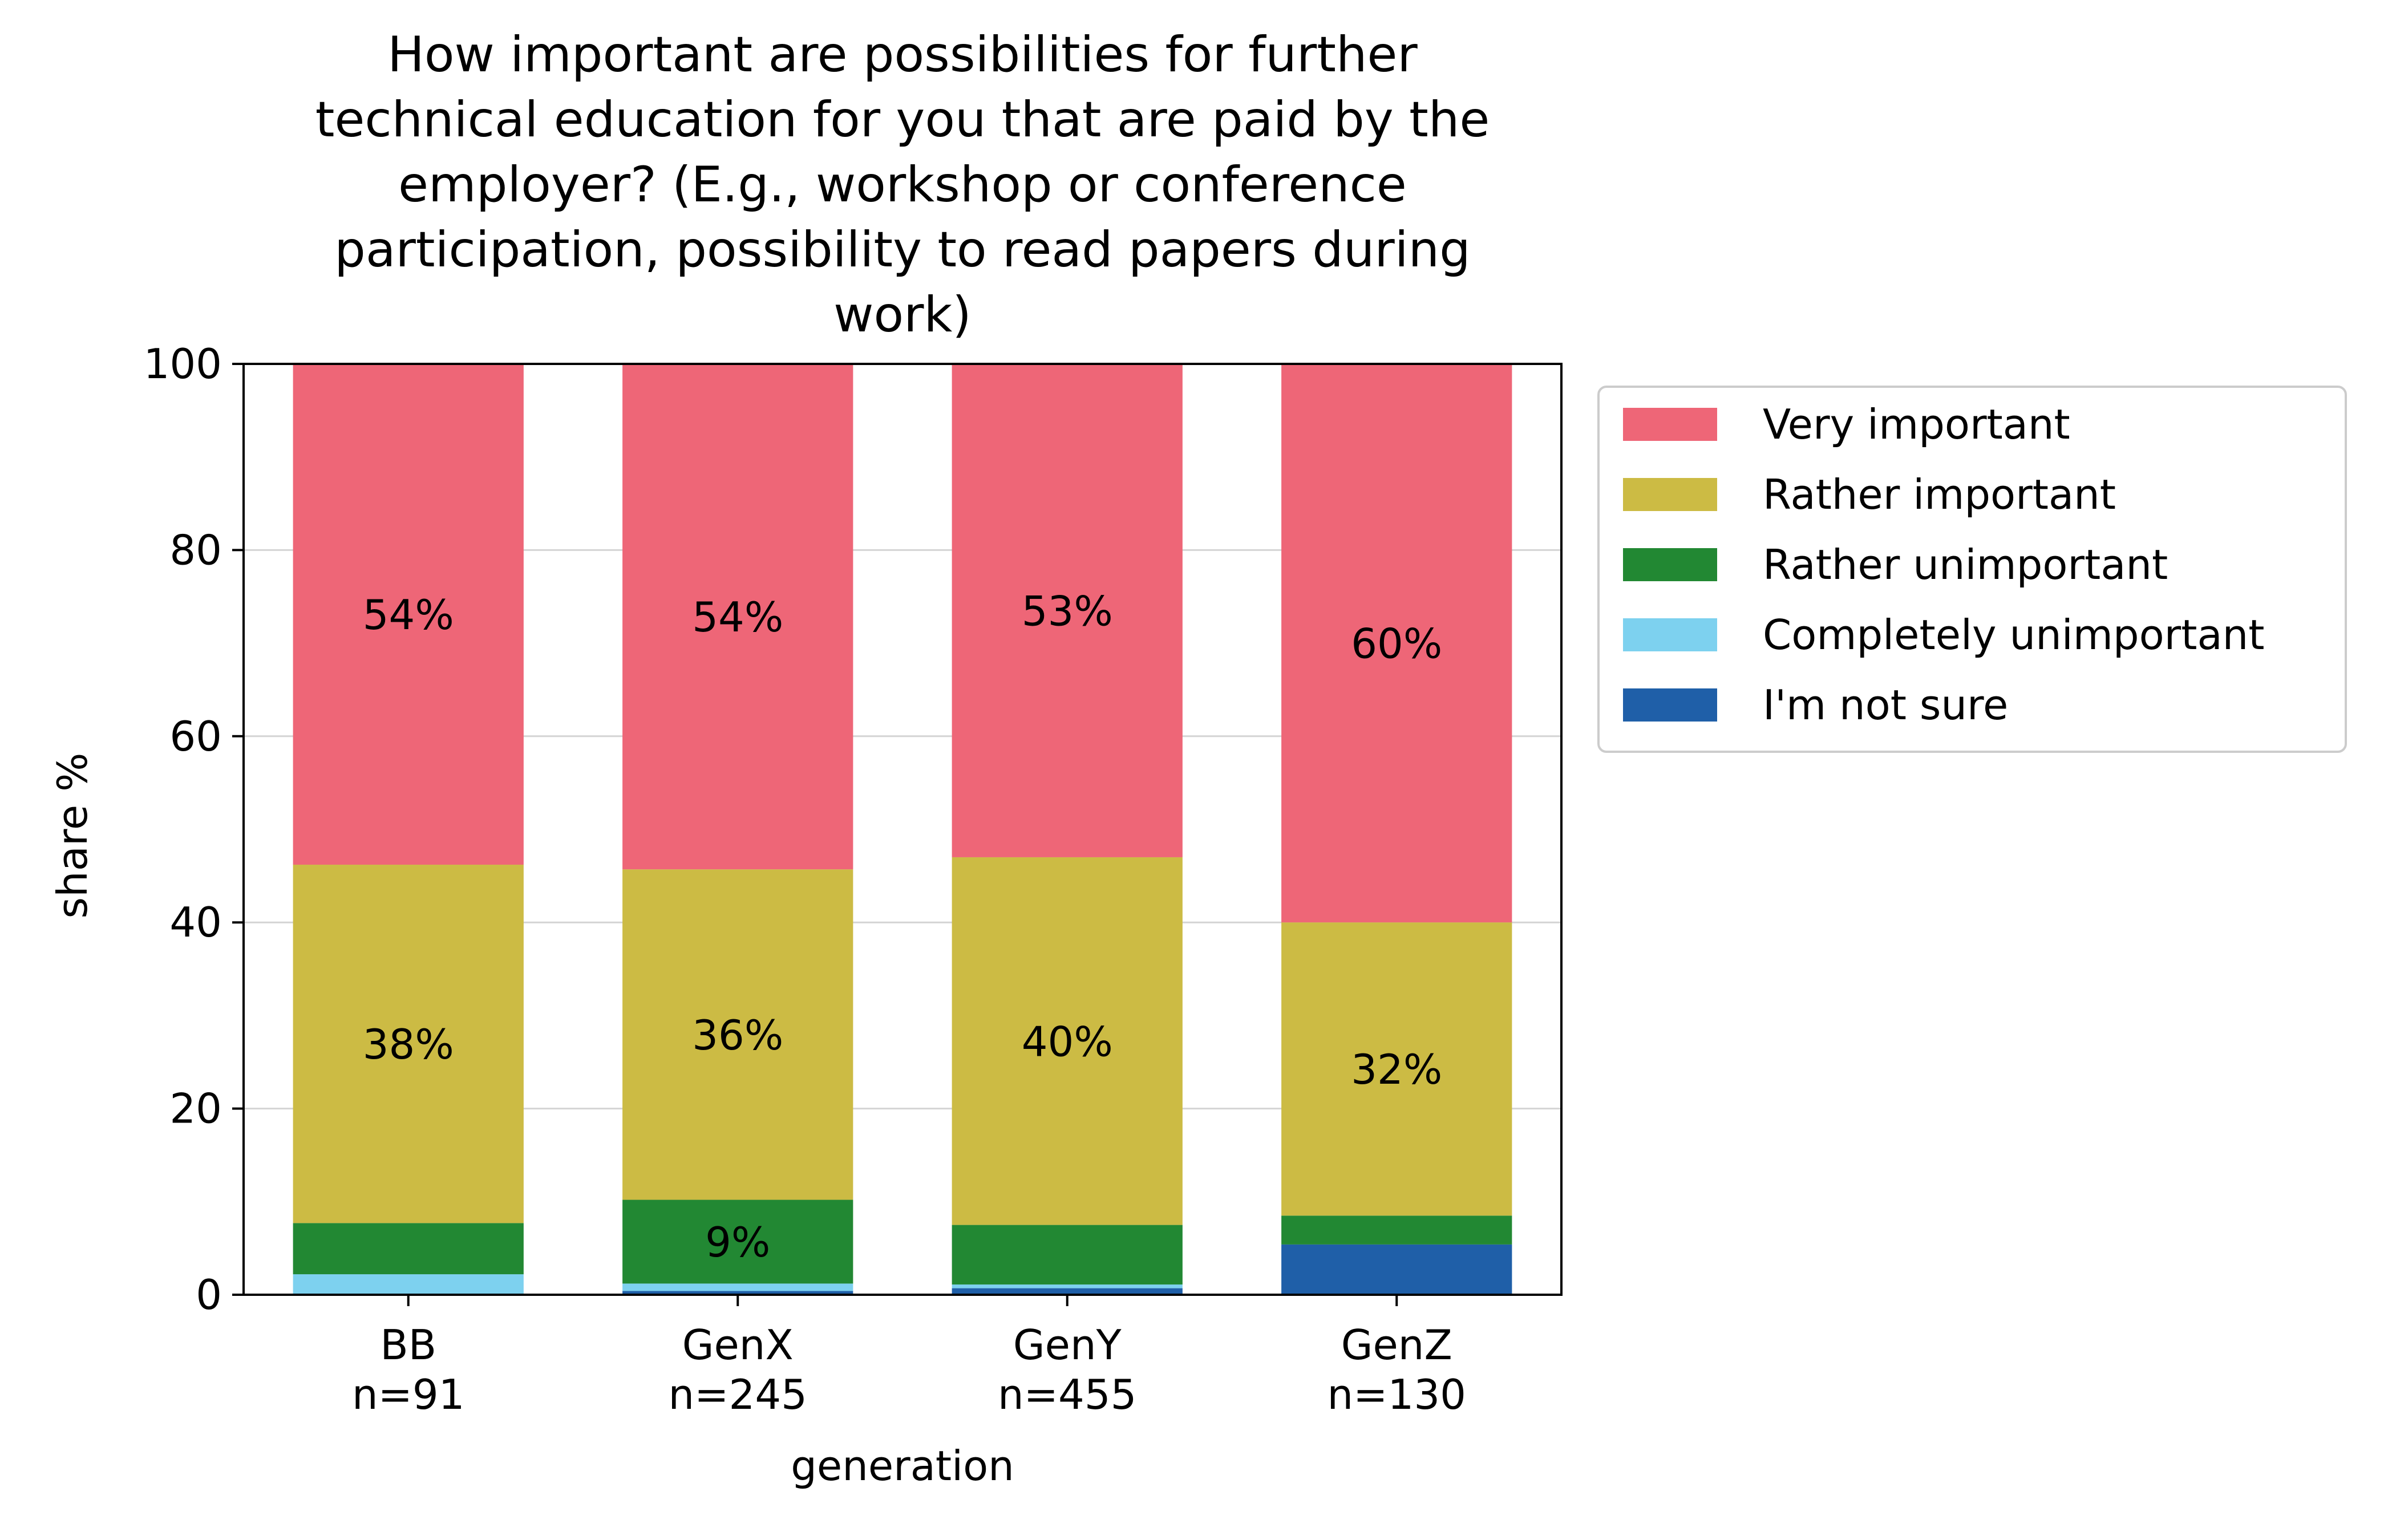 This screenshot has width=2396, height=1540. I want to click on segment-label: 40%, so click(1067, 1042).